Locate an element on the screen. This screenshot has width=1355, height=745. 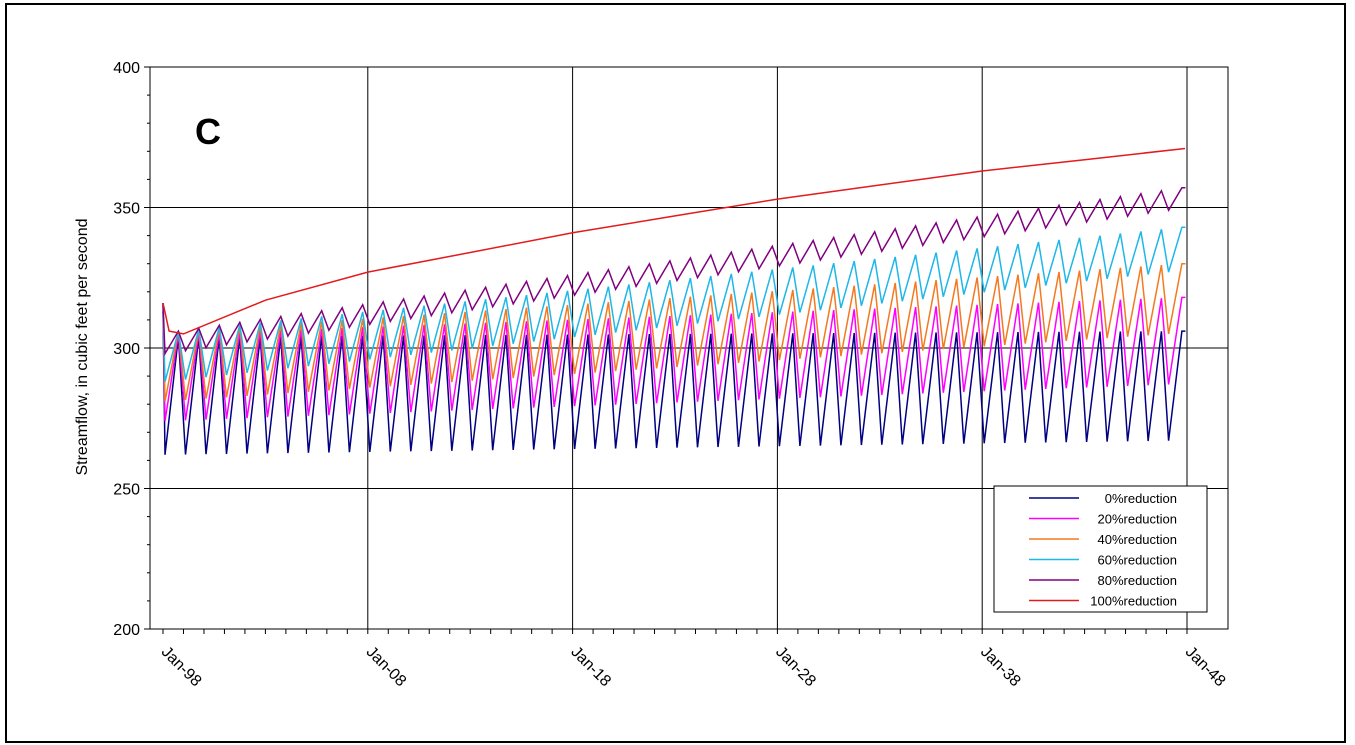
x-tick-label: Jan-48 is located at coordinates (1205, 666).